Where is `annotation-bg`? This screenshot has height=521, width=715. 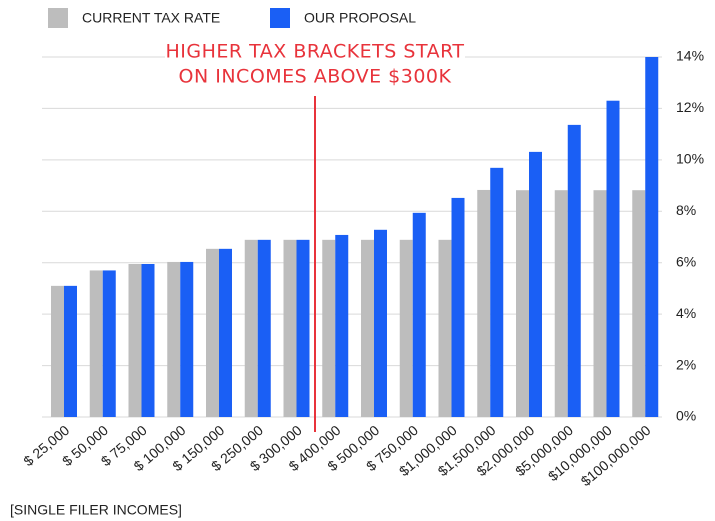
annotation-bg is located at coordinates (315, 64).